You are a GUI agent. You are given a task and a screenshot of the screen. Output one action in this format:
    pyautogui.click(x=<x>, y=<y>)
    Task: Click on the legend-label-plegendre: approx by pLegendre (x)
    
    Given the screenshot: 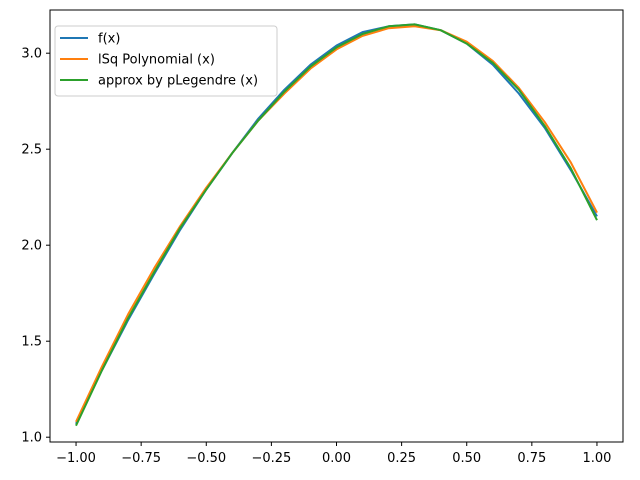 What is the action you would take?
    pyautogui.click(x=178, y=81)
    